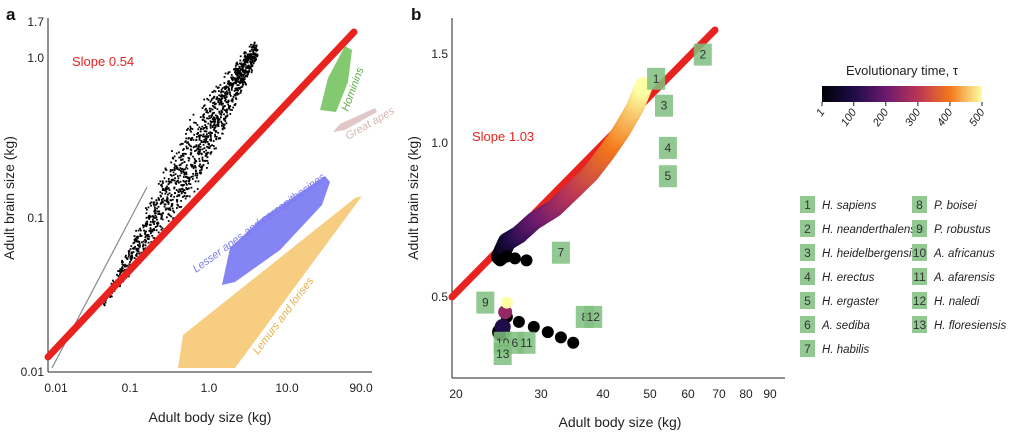 The height and width of the screenshot is (436, 1023). Describe the element at coordinates (880, 117) in the screenshot. I see `colorbar-tick-label: 200` at that location.